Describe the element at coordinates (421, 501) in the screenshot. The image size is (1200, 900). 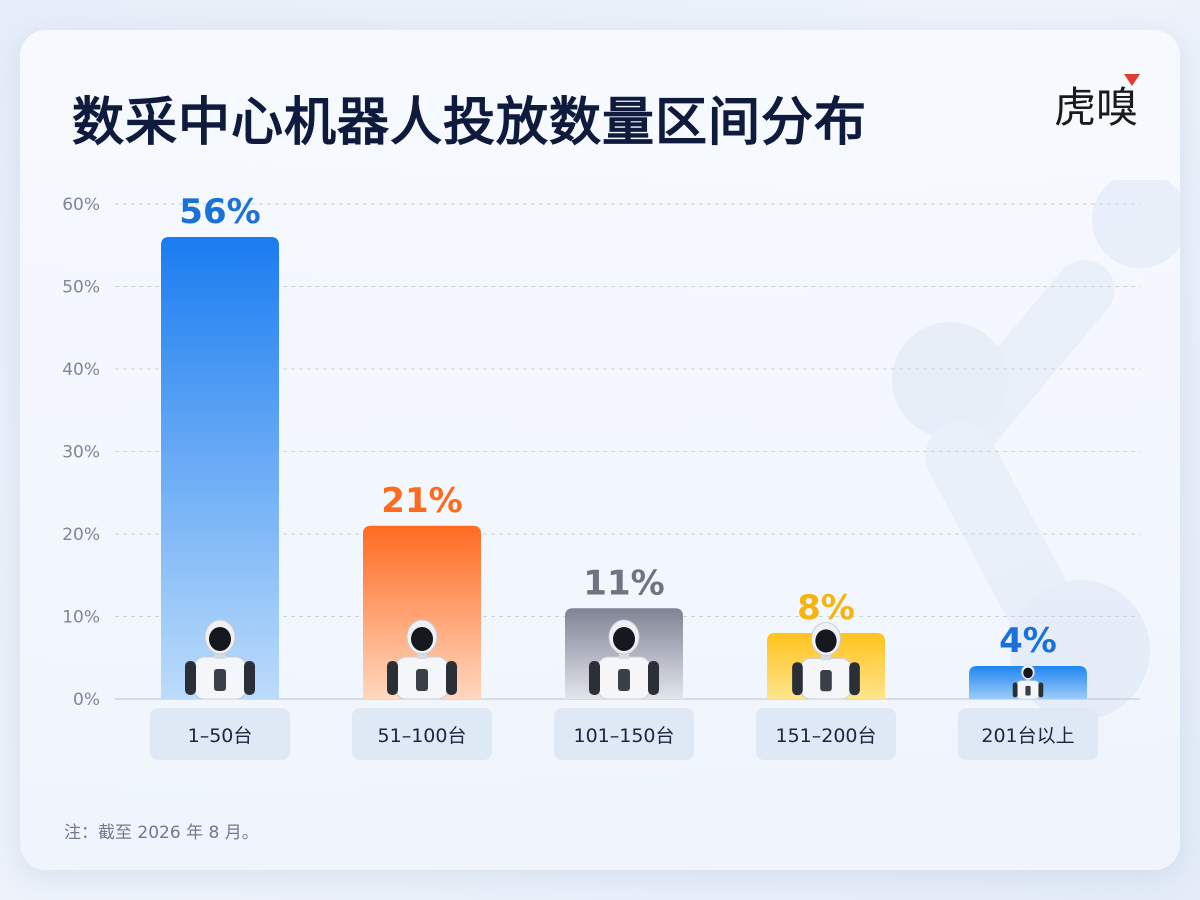
I see `value-label-1: 21%` at that location.